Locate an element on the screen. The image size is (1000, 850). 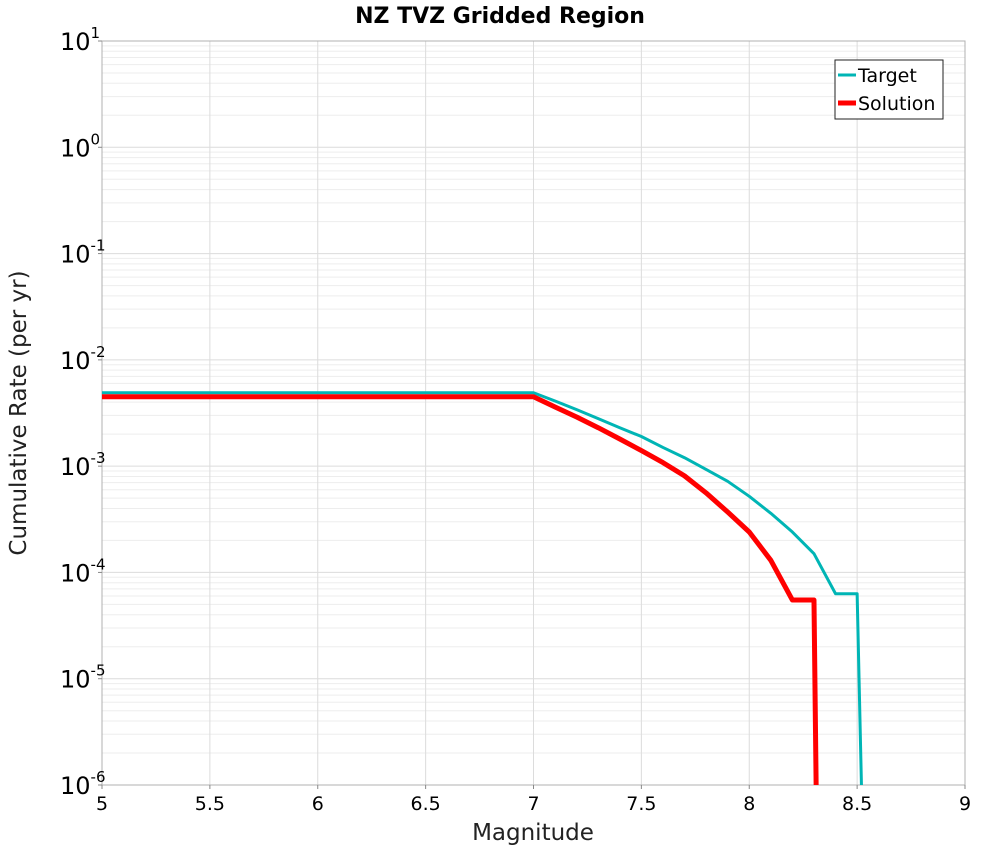
x-axis-ticks: 5 5.5 6 6.5 7 7.5 8 8.5 9 is located at coordinates (533, 800).